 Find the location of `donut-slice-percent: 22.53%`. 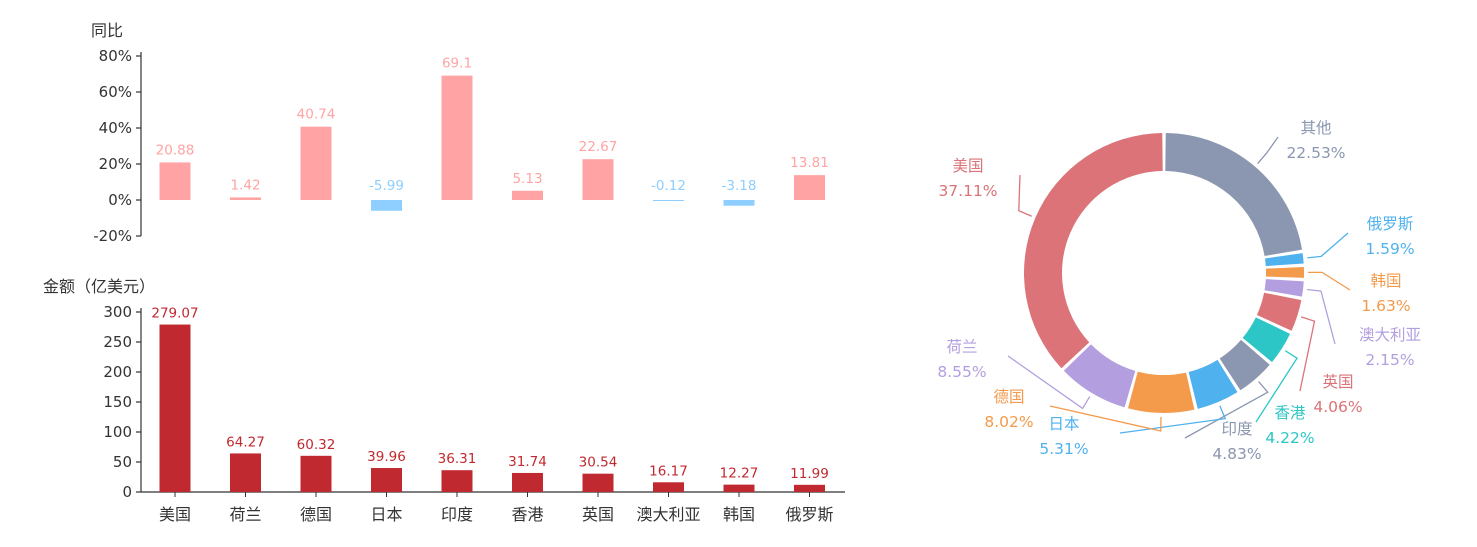

donut-slice-percent: 22.53% is located at coordinates (1315, 153).